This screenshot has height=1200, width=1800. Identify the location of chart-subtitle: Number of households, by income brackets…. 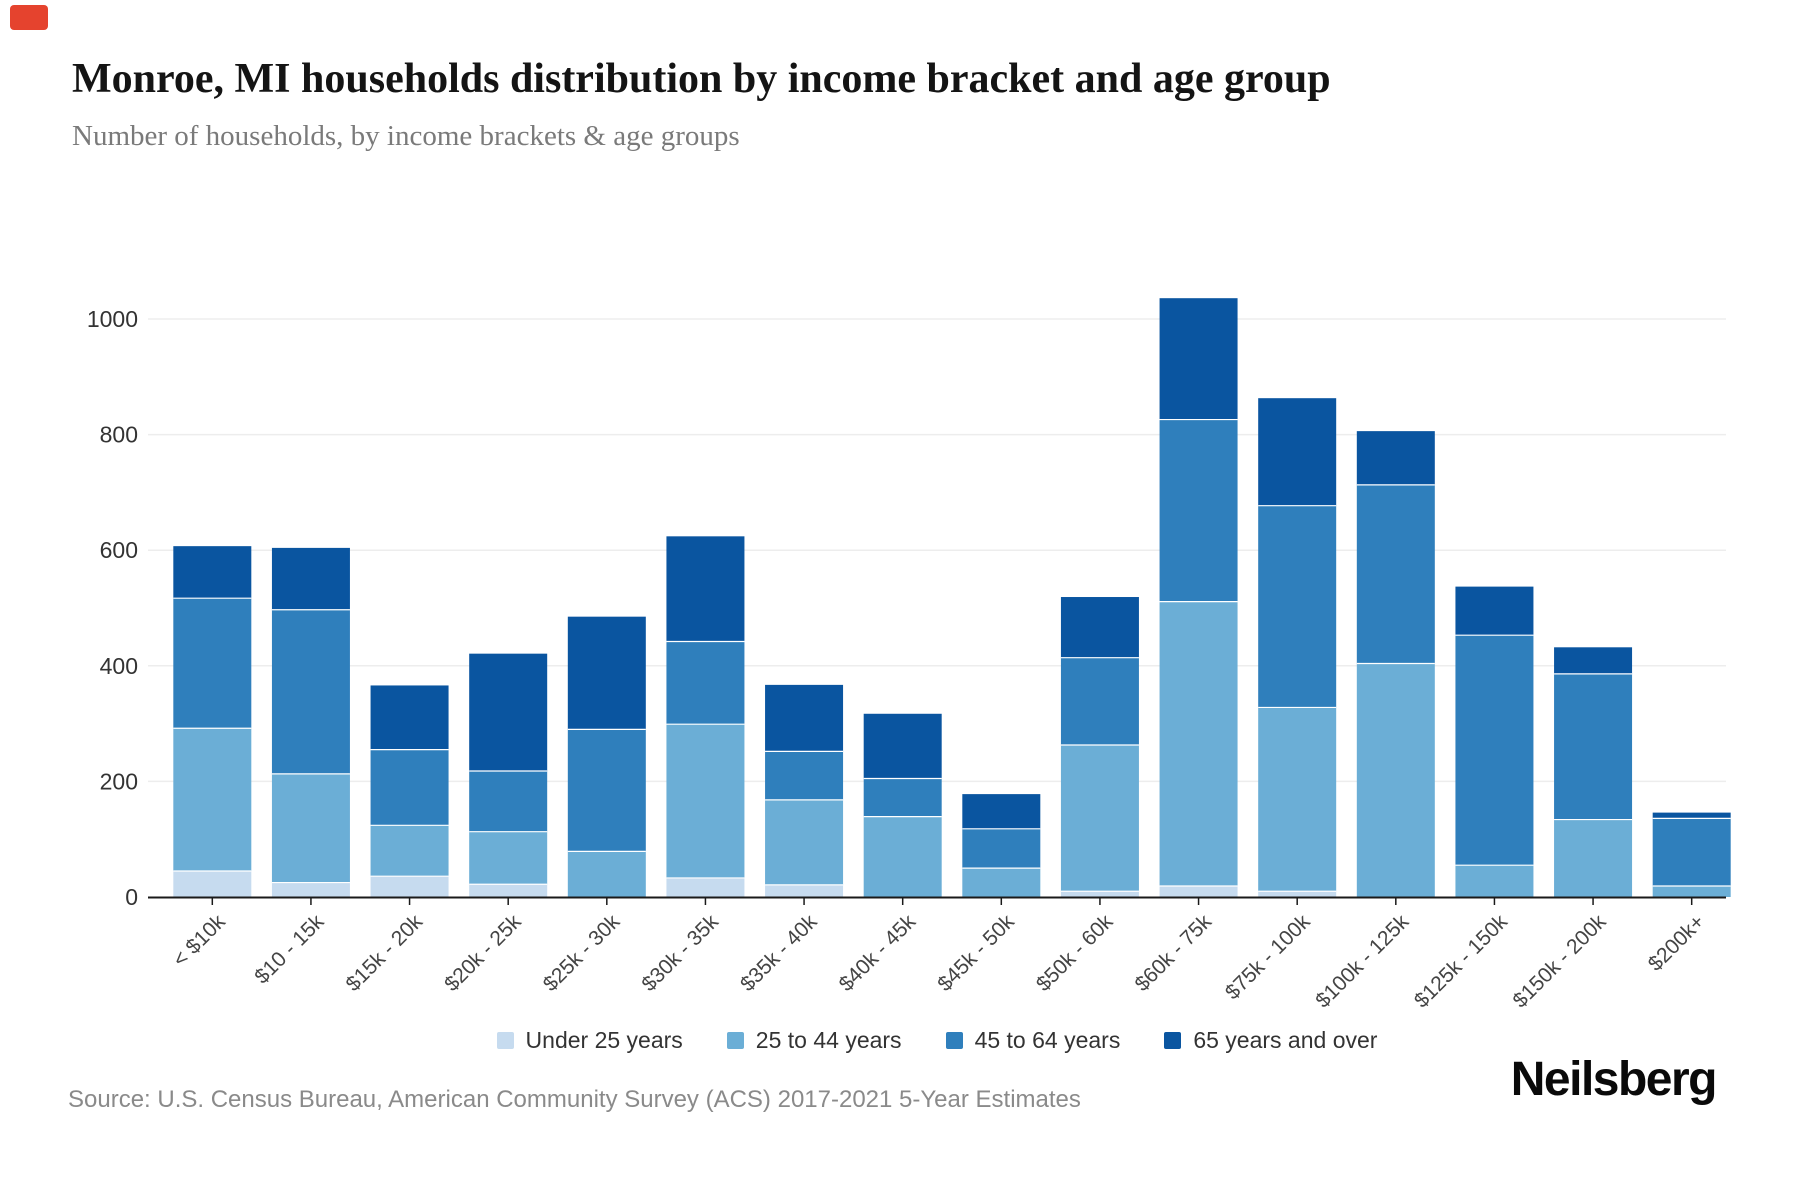
(406, 136).